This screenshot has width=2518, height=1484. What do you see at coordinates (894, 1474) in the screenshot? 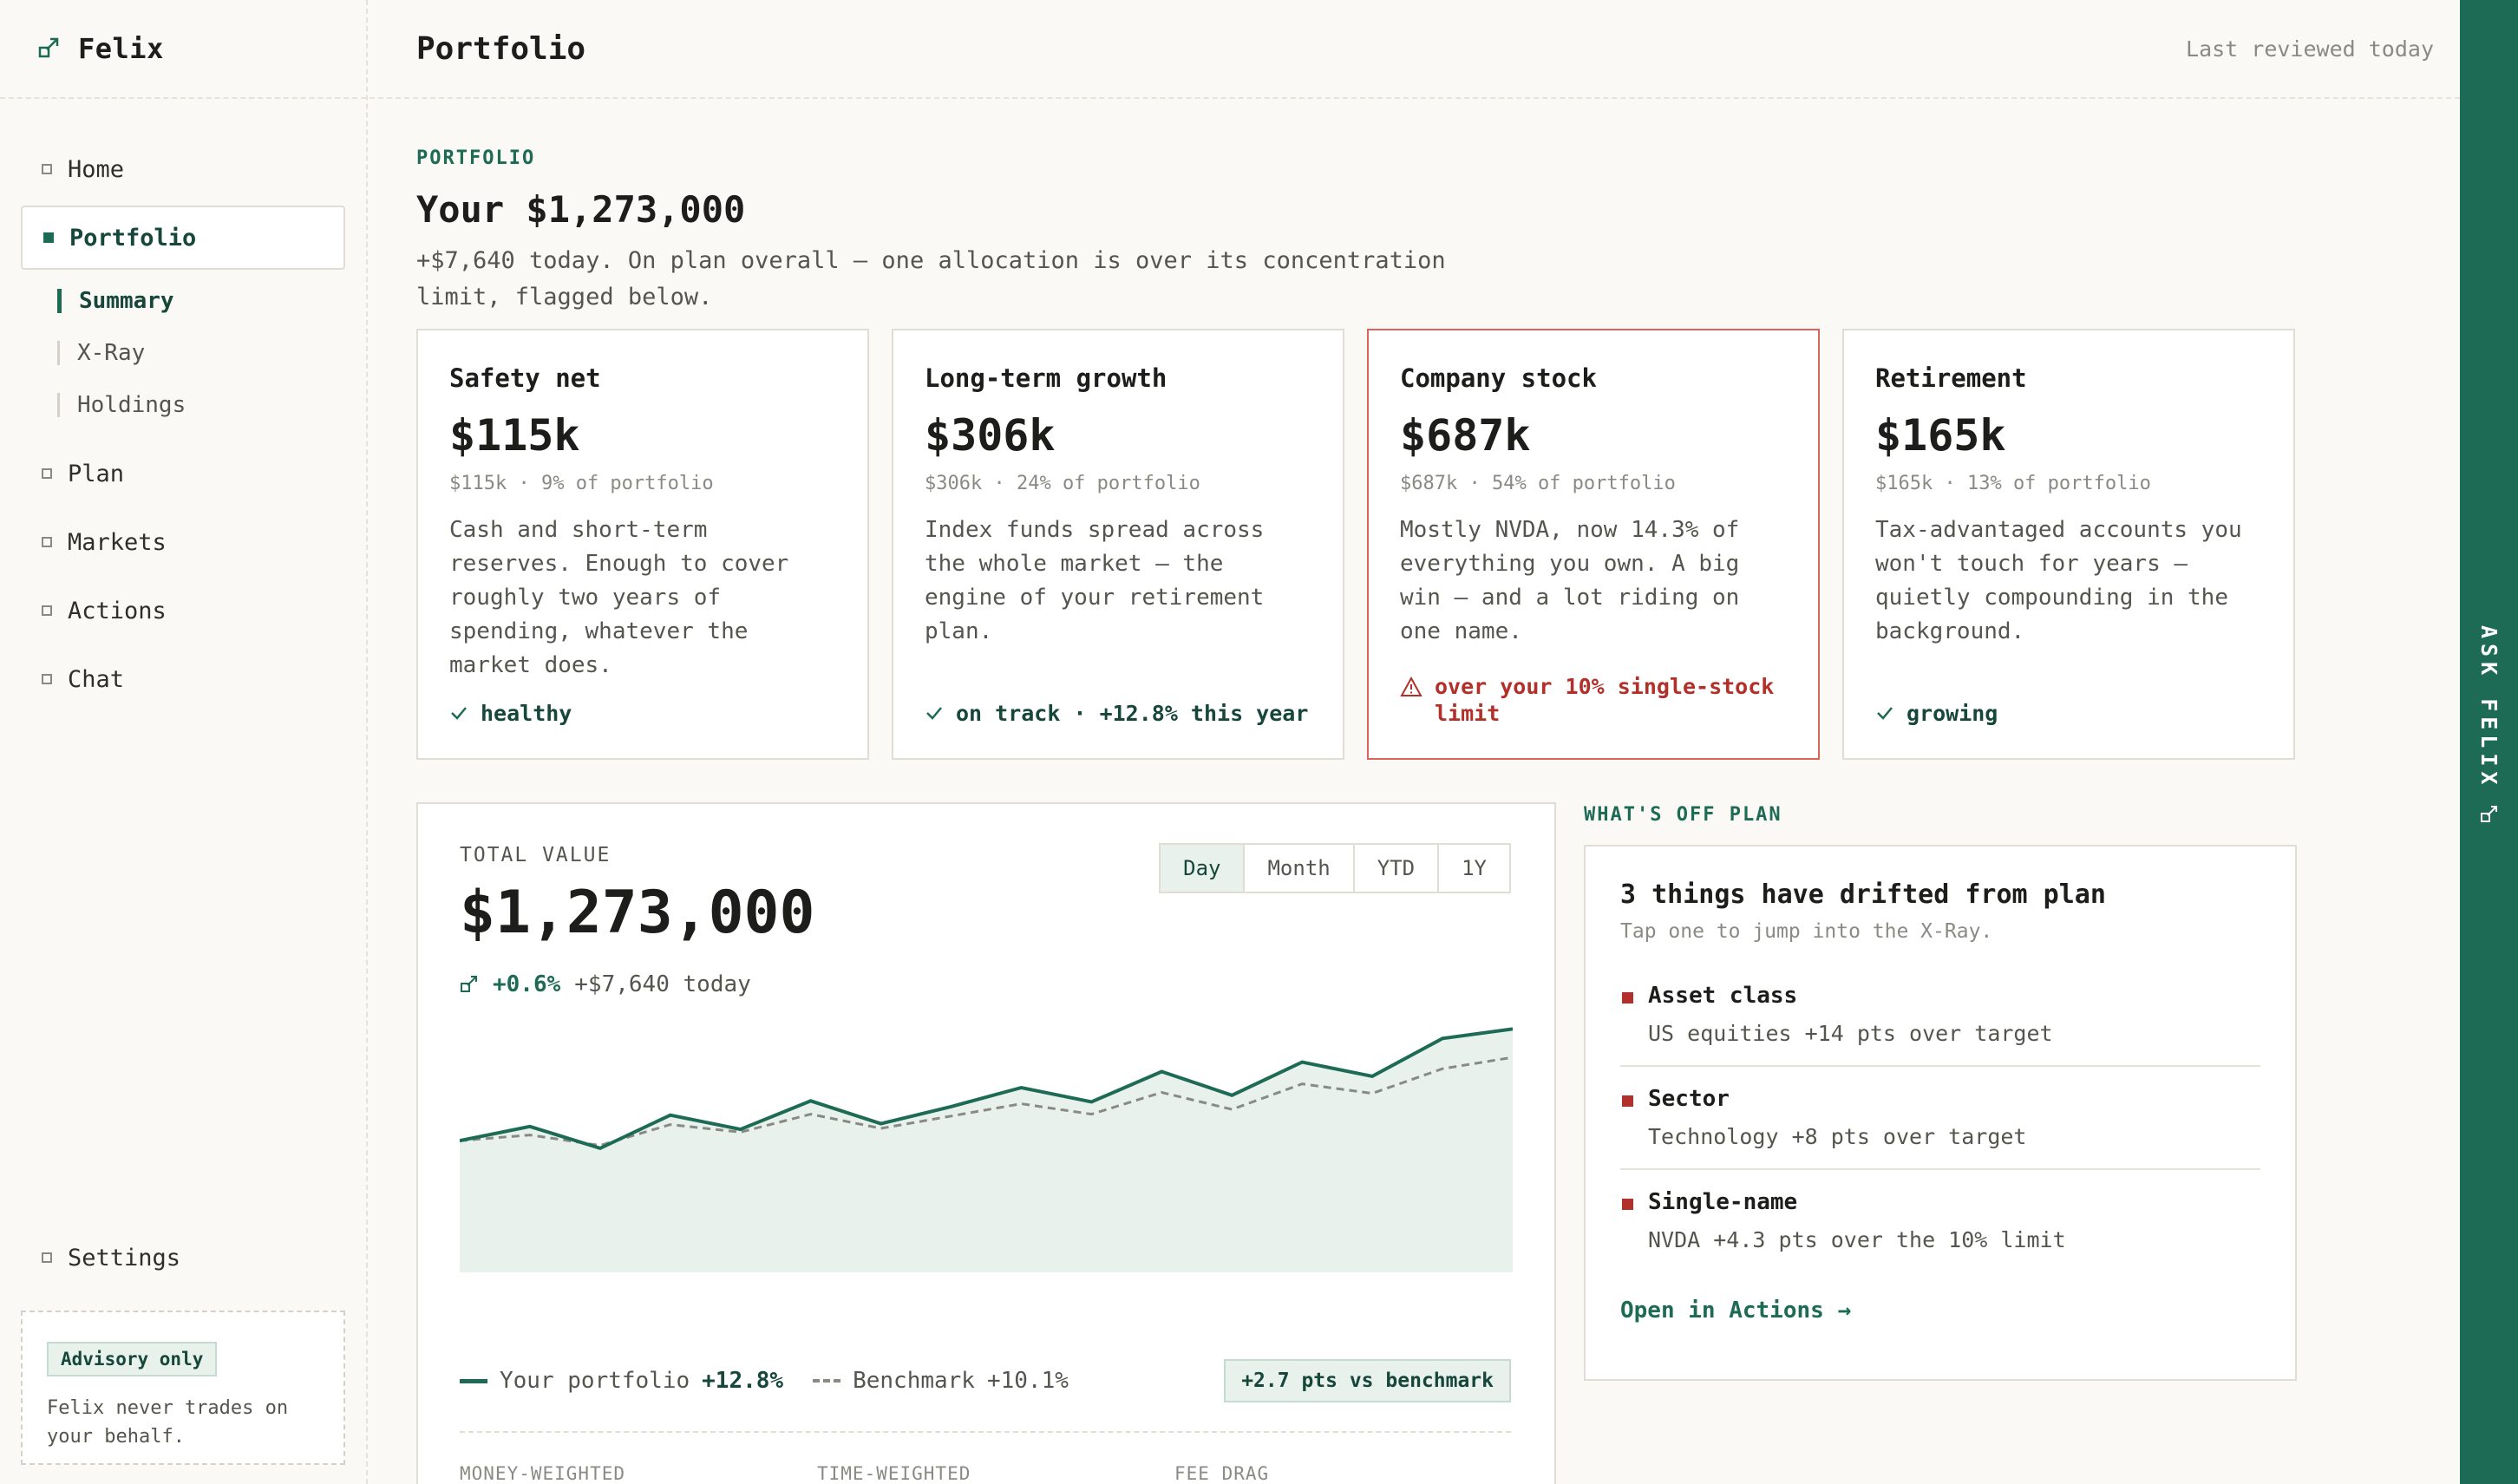
I see `metric-time-weighted: TIME-WEIGHTED` at bounding box center [894, 1474].